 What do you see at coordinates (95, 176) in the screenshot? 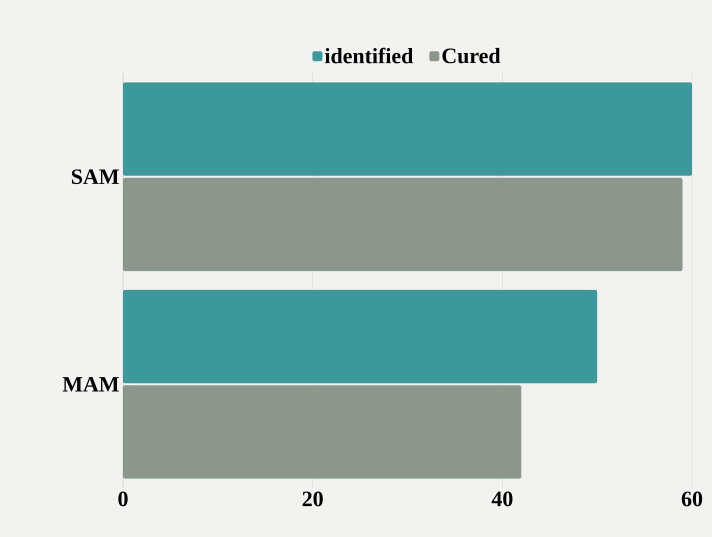
I see `y-tick-label: SAM` at bounding box center [95, 176].